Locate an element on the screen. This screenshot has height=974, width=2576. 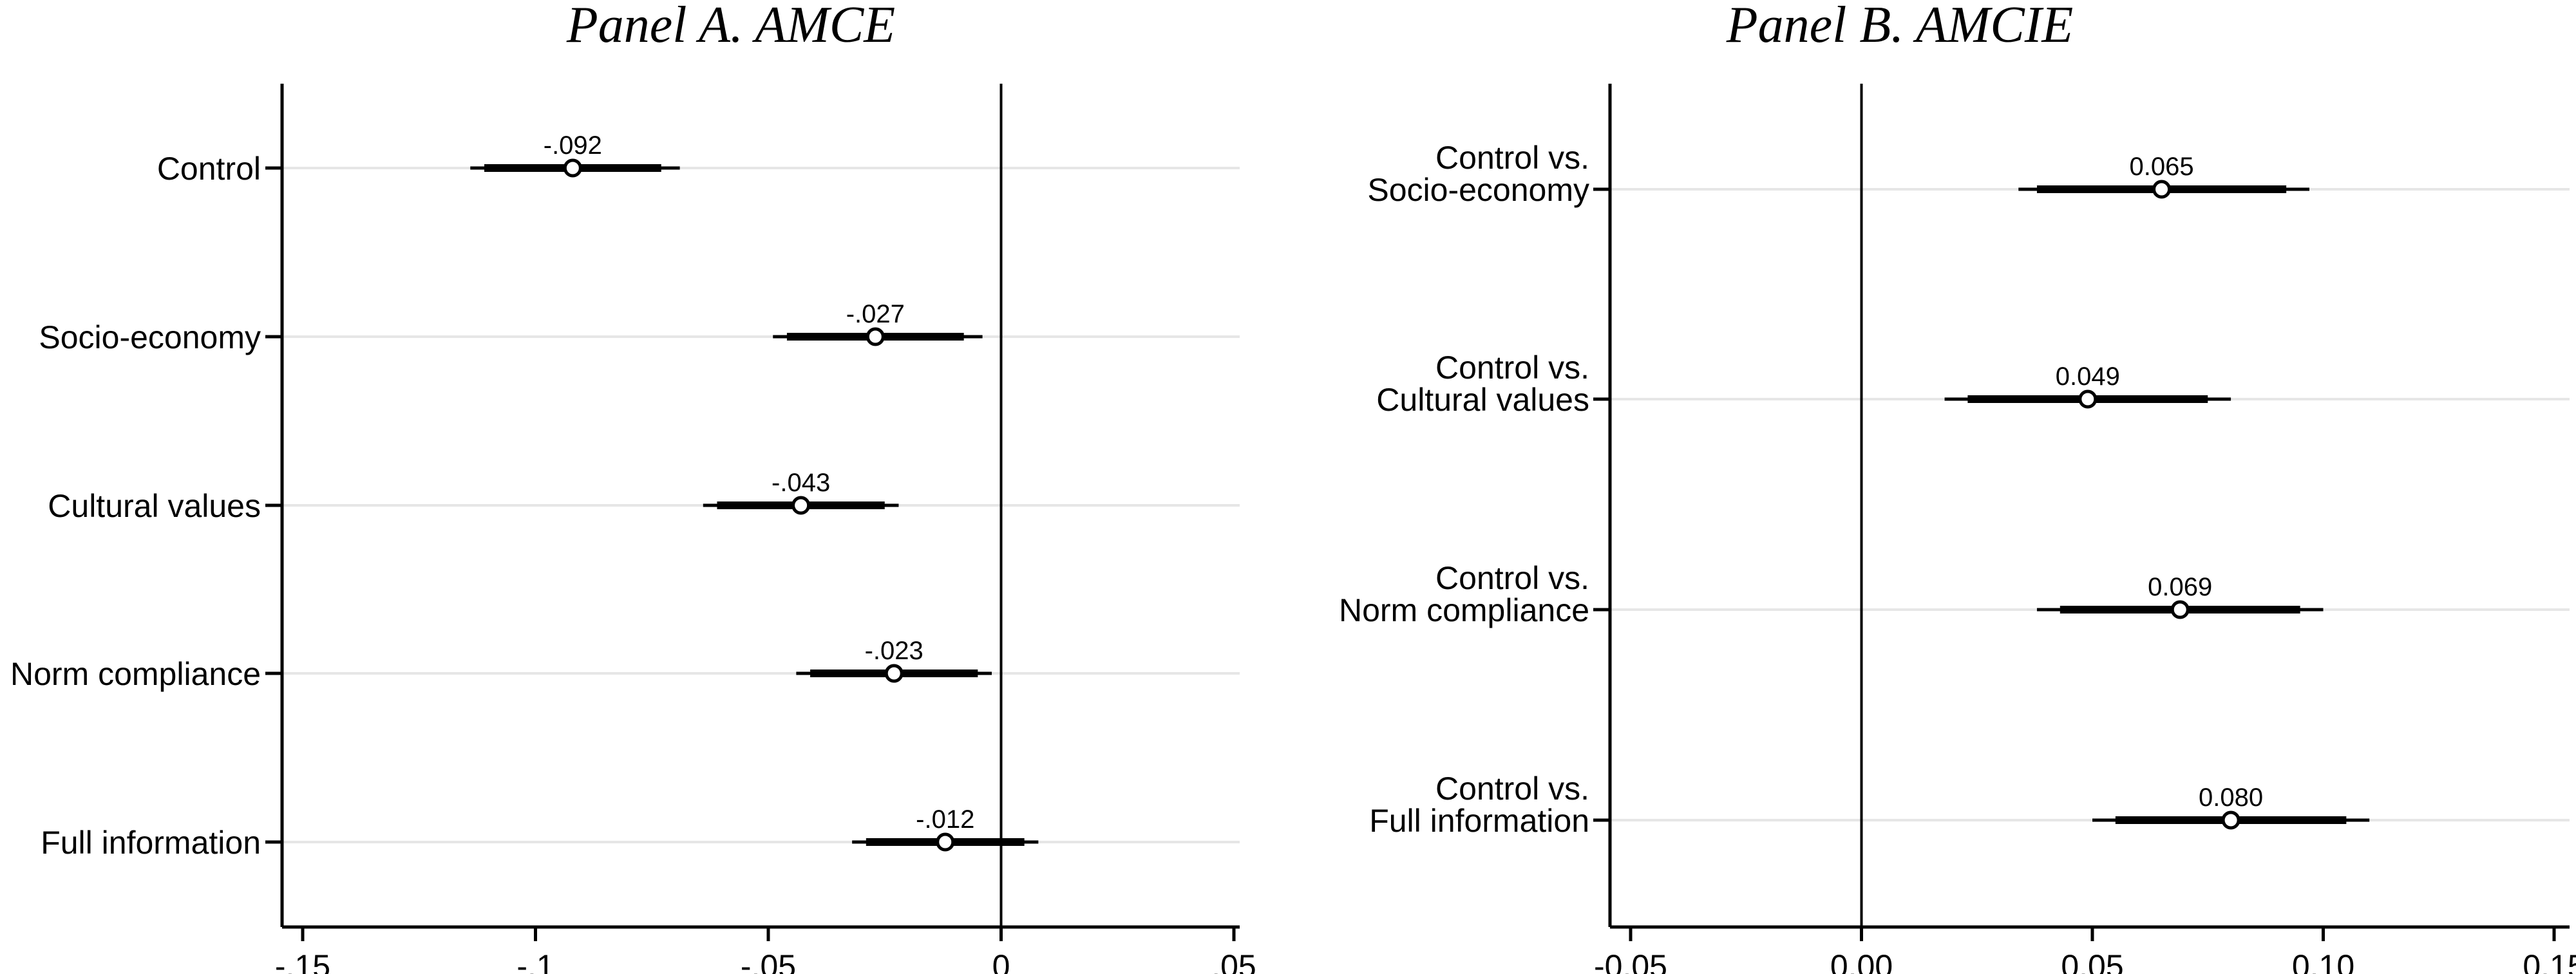
panel-b-category-label: Control vs. Full information is located at coordinates (1479, 805).